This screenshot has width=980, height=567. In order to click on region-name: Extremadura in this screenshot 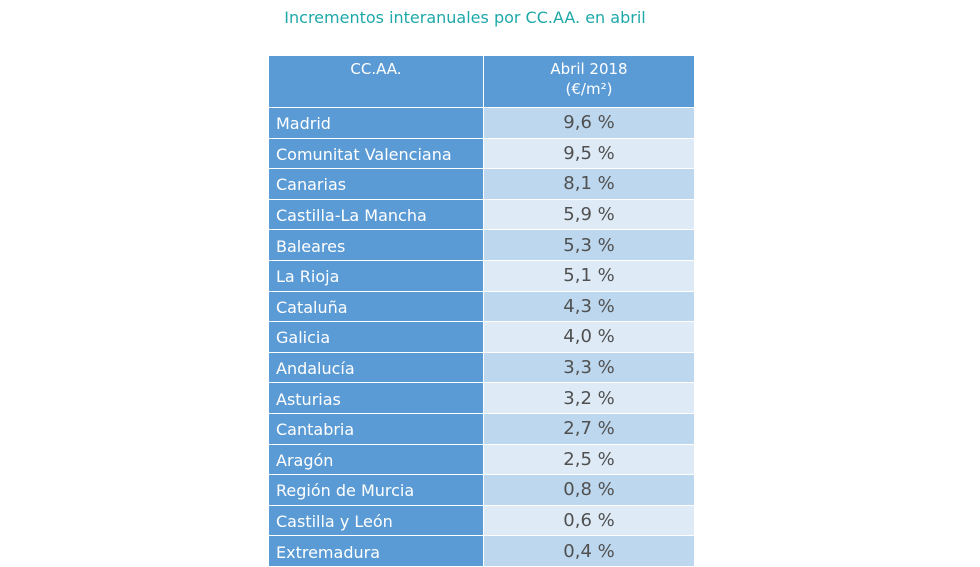, I will do `click(376, 551)`.